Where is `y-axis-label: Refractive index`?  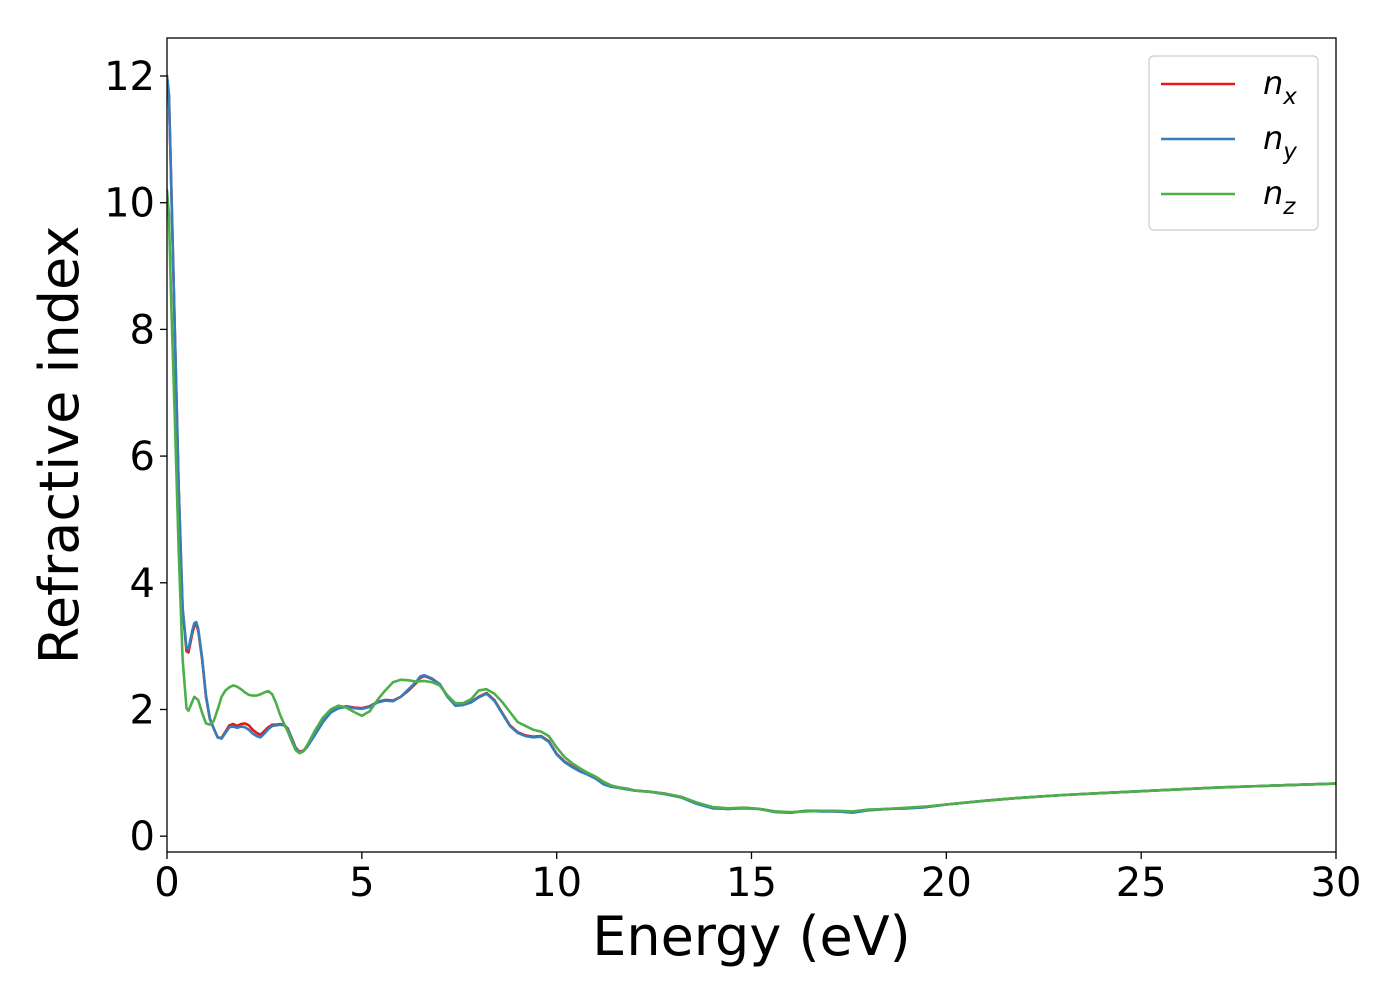 y-axis-label: Refractive index is located at coordinates (59, 445).